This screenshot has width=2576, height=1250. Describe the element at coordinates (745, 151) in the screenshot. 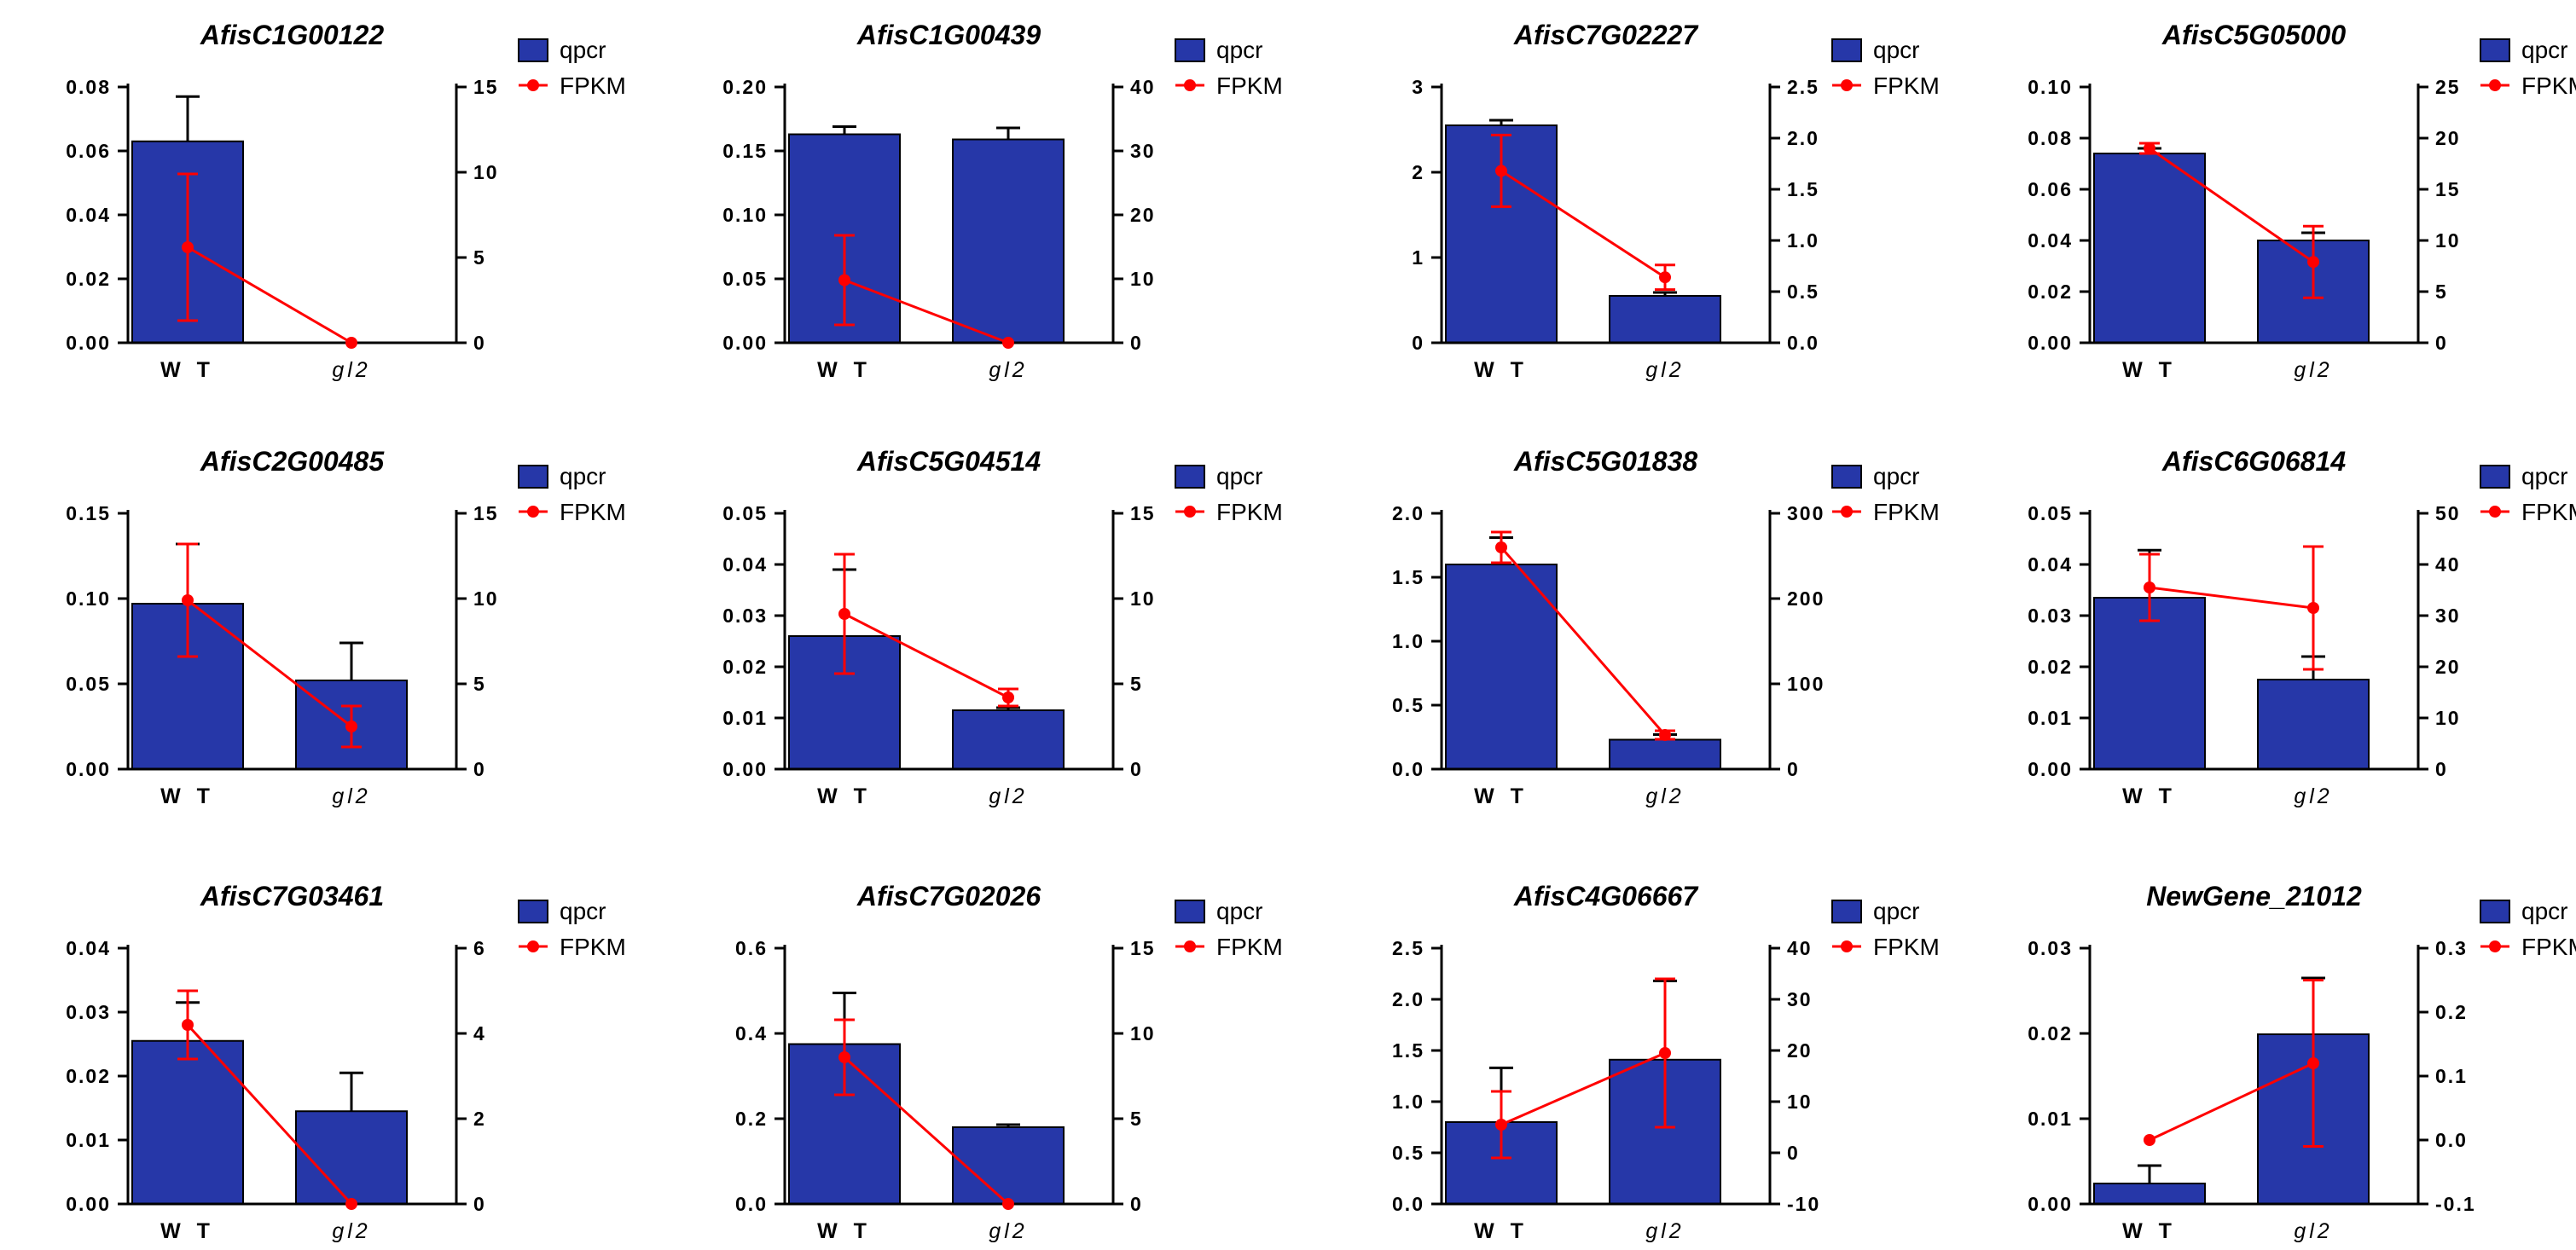

I see `left-tick-label: 0.15` at that location.